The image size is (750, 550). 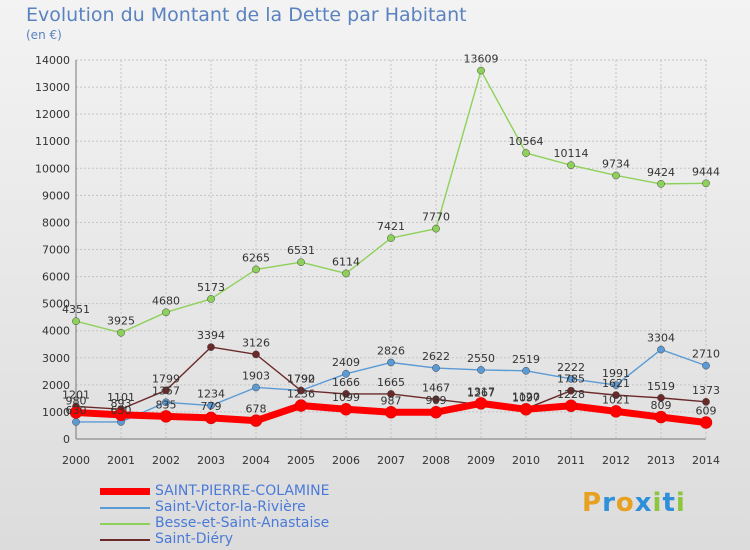 I want to click on data-label: 1120, so click(x=526, y=397).